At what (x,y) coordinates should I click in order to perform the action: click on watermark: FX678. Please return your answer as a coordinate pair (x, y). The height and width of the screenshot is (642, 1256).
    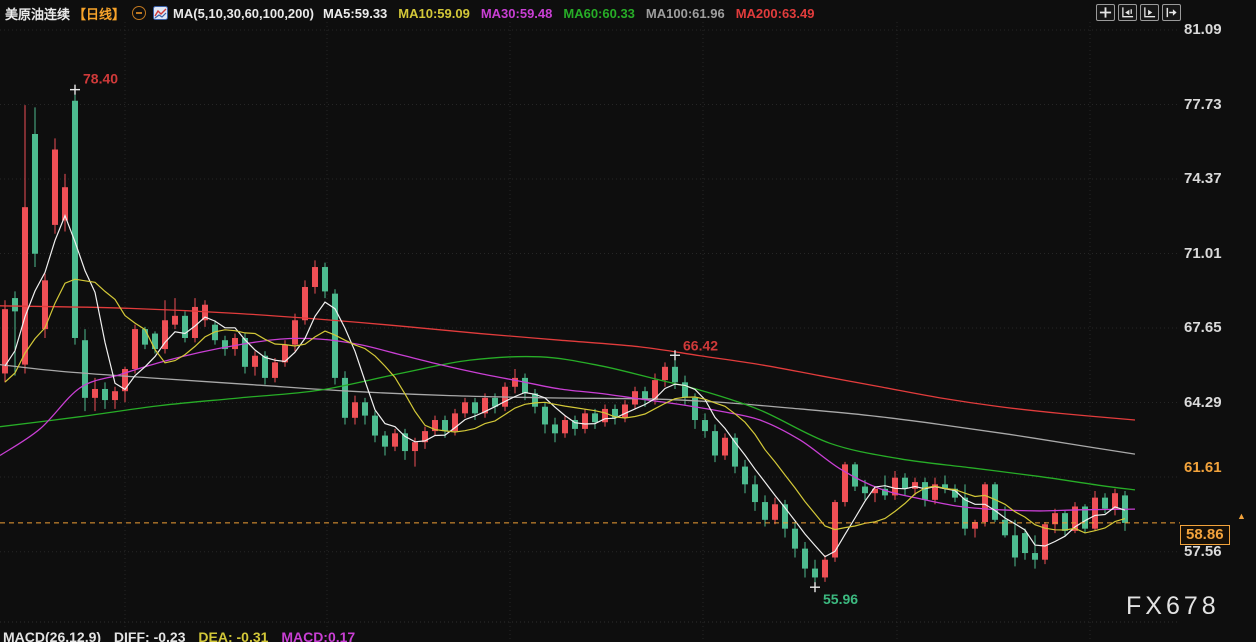
    Looking at the image, I should click on (1173, 606).